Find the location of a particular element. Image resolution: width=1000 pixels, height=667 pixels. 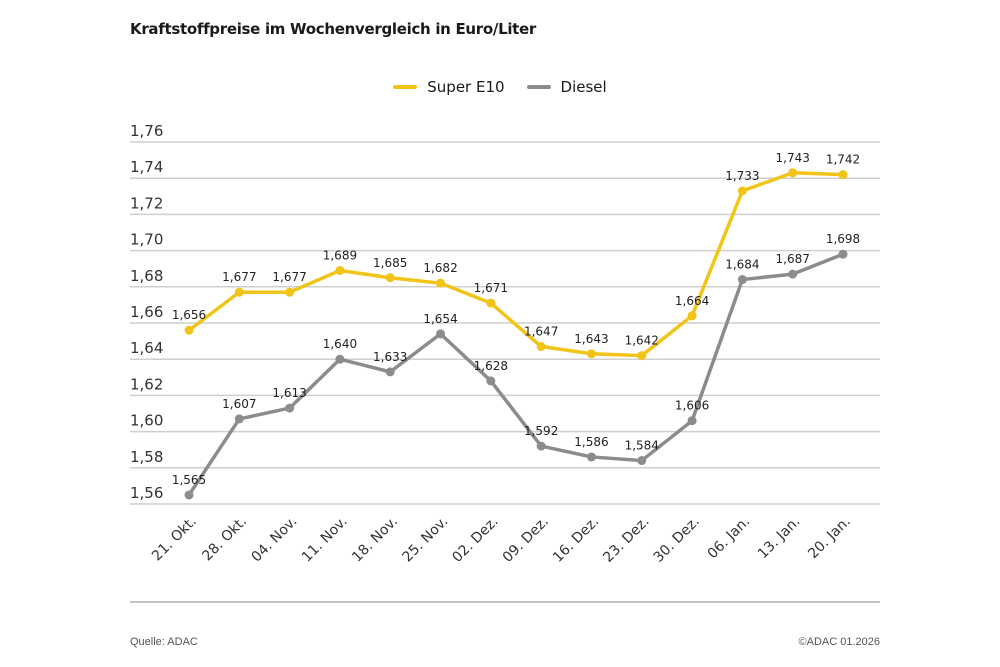

data-label: 1,643 is located at coordinates (591, 339).